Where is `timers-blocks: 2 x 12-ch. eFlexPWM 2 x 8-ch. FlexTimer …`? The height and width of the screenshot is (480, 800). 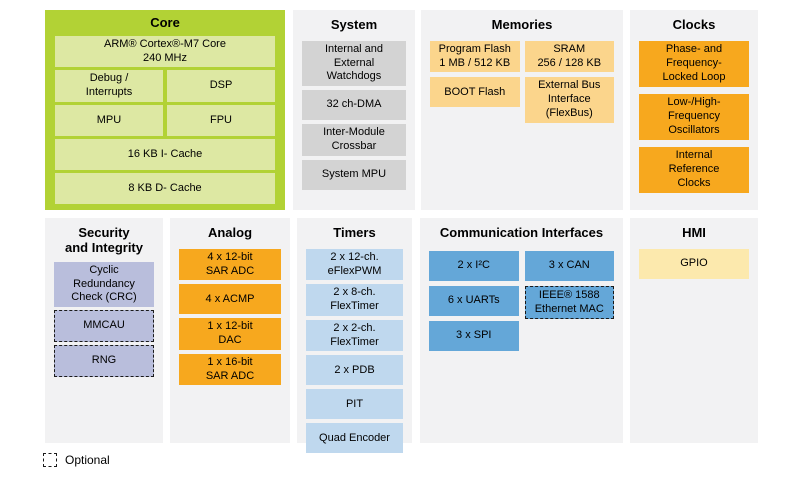
timers-blocks: 2 x 12-ch. eFlexPWM 2 x 8-ch. FlexTimer … is located at coordinates (354, 351).